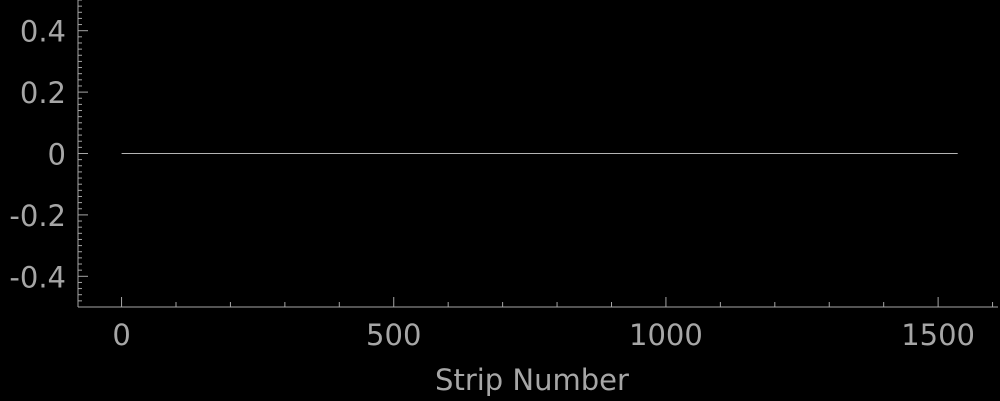  What do you see at coordinates (121, 335) in the screenshot?
I see `x-tick-label: 0` at bounding box center [121, 335].